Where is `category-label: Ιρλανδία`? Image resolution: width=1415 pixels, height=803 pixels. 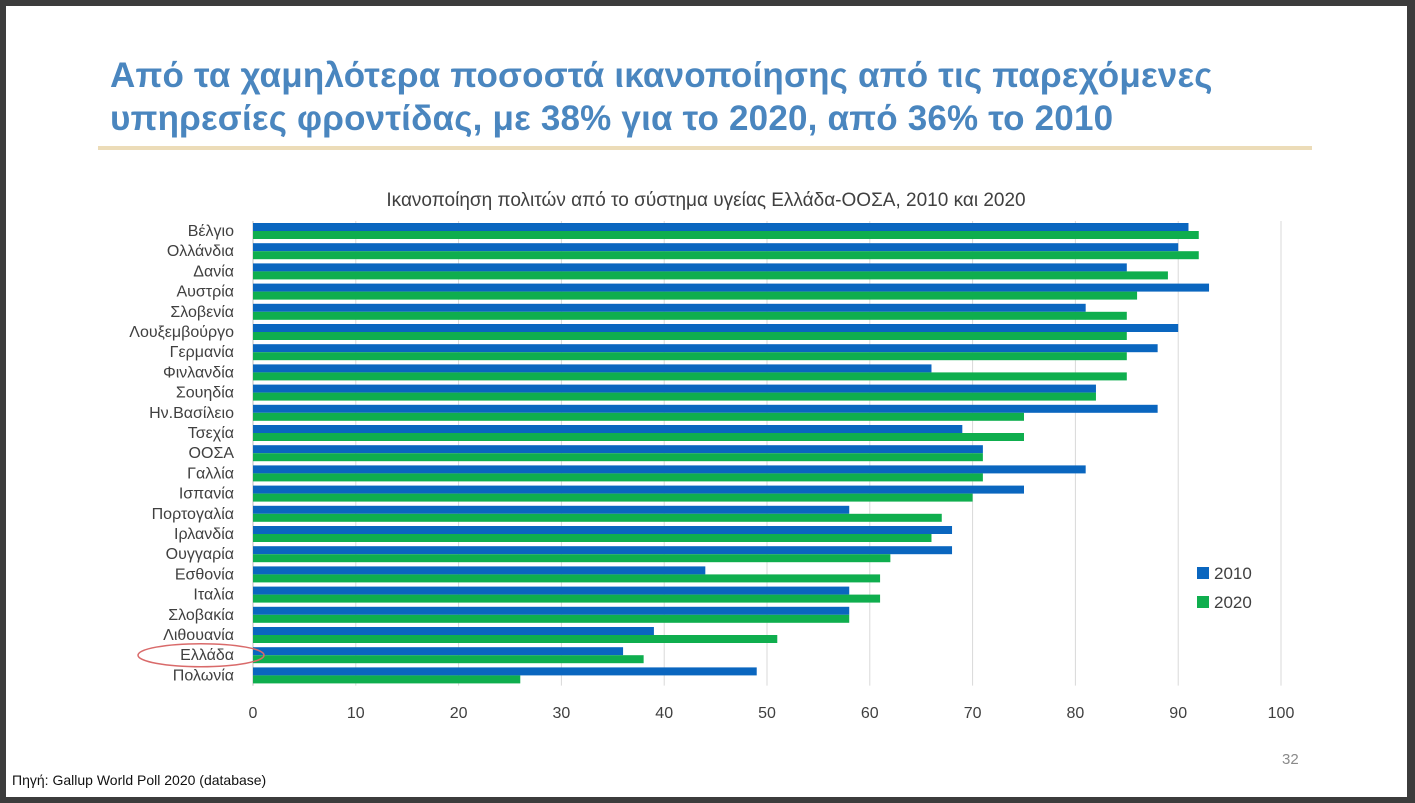
category-label: Ιρλανδία is located at coordinates (204, 534).